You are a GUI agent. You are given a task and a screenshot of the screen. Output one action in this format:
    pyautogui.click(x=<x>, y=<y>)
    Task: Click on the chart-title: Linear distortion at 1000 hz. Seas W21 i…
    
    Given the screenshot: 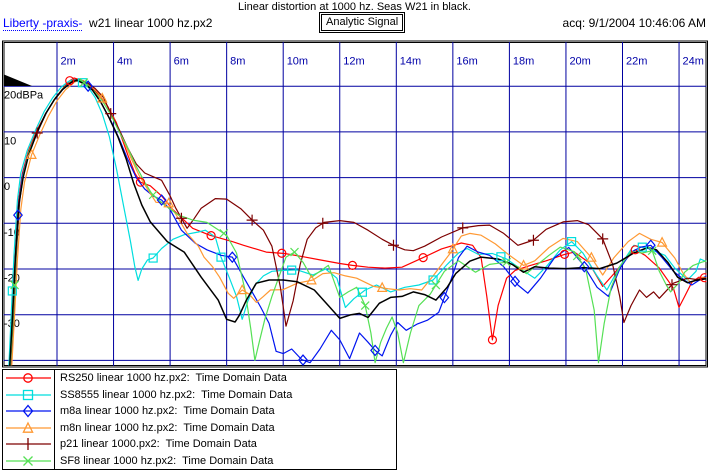 What is the action you would take?
    pyautogui.click(x=354, y=7)
    